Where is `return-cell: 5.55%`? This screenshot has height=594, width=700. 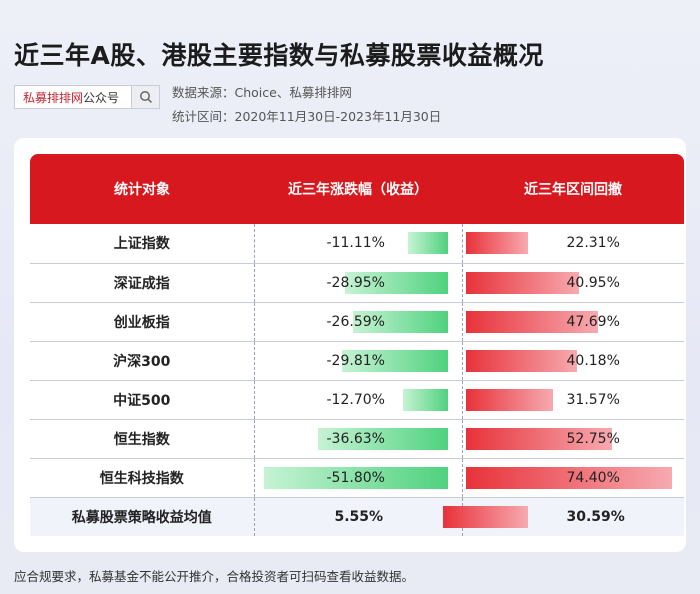
return-cell: 5.55% is located at coordinates (357, 516).